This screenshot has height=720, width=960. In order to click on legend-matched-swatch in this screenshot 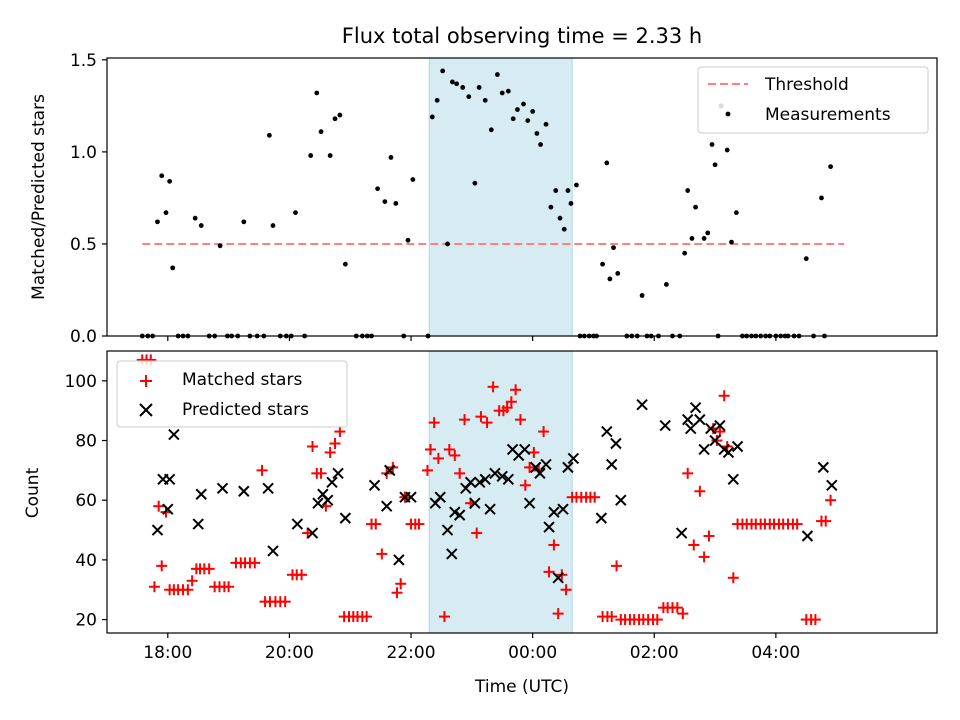, I will do `click(146, 381)`.